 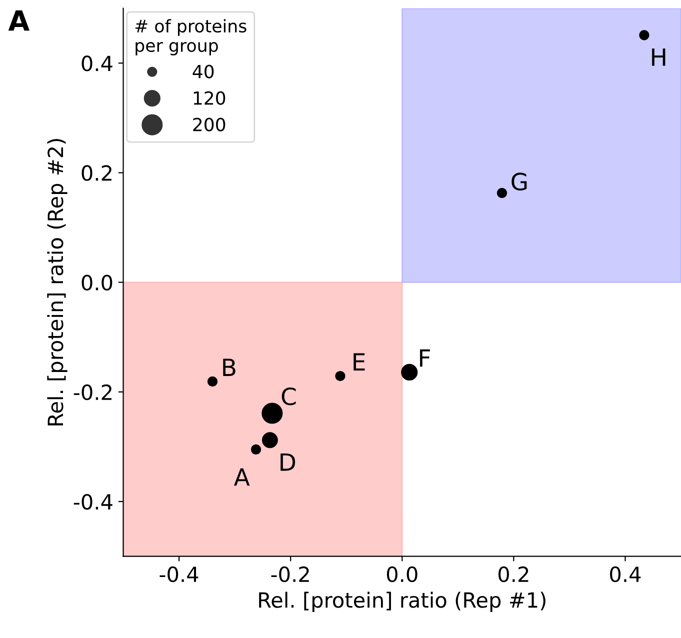 I want to click on x-tick-label: 0.2, so click(x=513, y=574).